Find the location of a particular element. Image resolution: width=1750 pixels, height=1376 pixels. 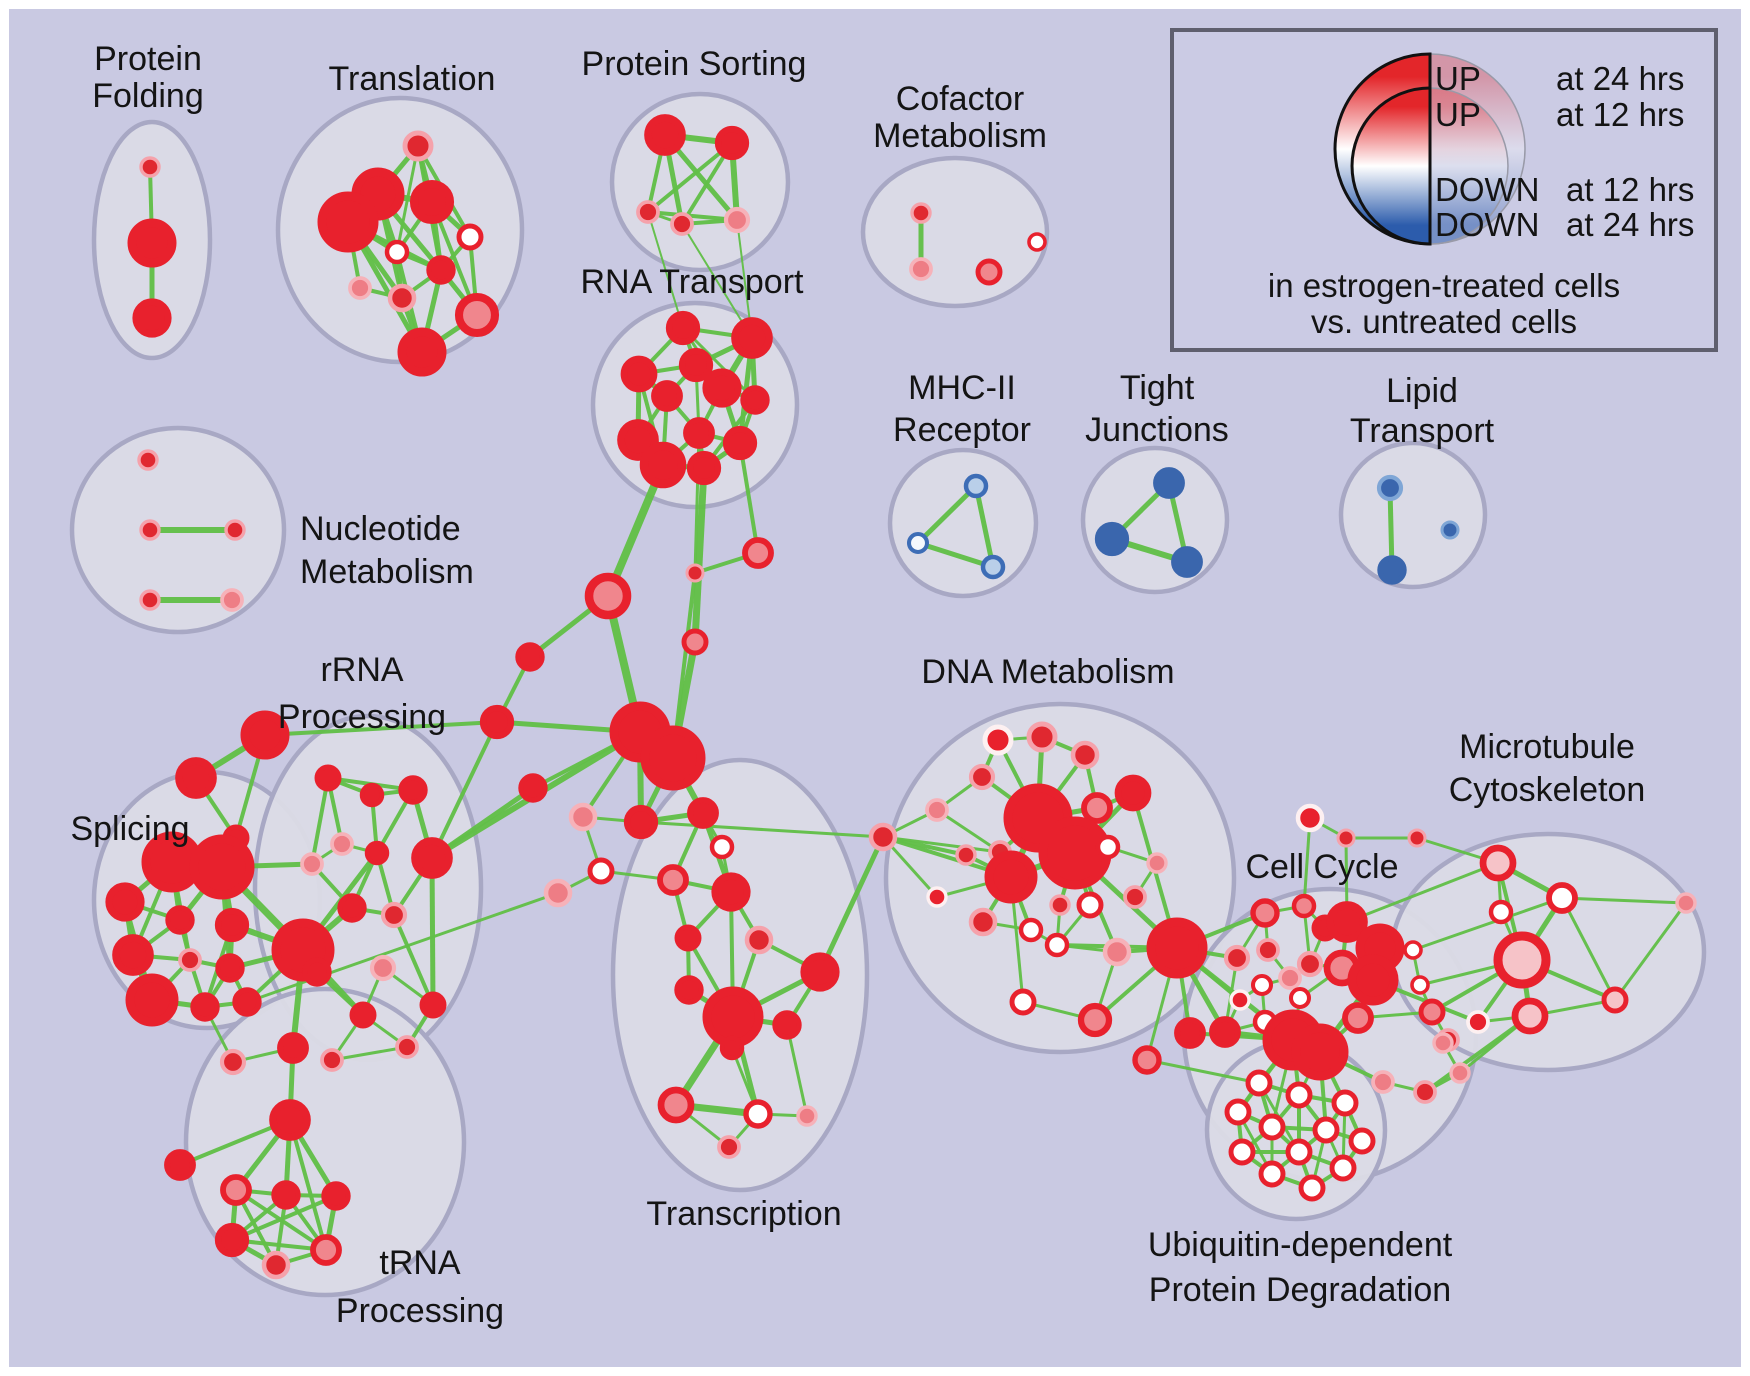

legend-caption-1: vs. untreated cells is located at coordinates (1444, 321).